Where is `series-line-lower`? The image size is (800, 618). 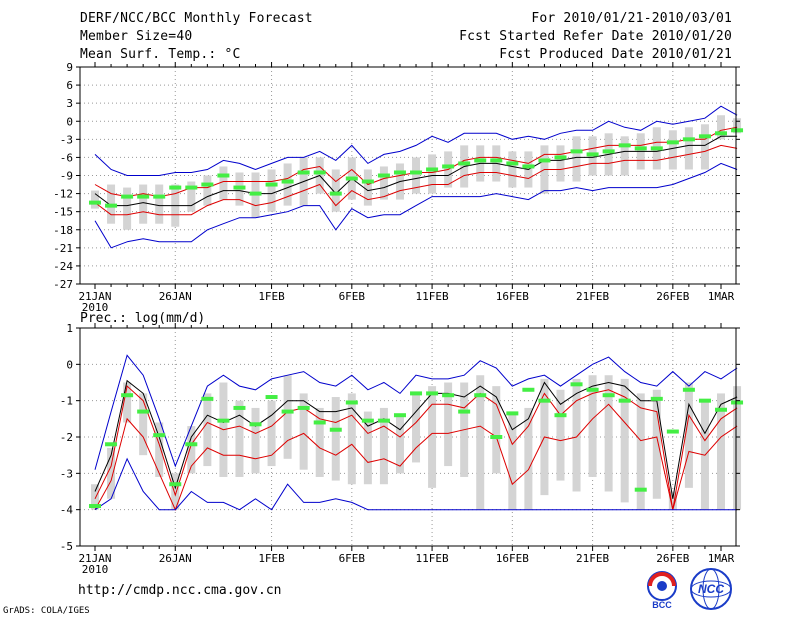
series-line-lower is located at coordinates (416, 180).